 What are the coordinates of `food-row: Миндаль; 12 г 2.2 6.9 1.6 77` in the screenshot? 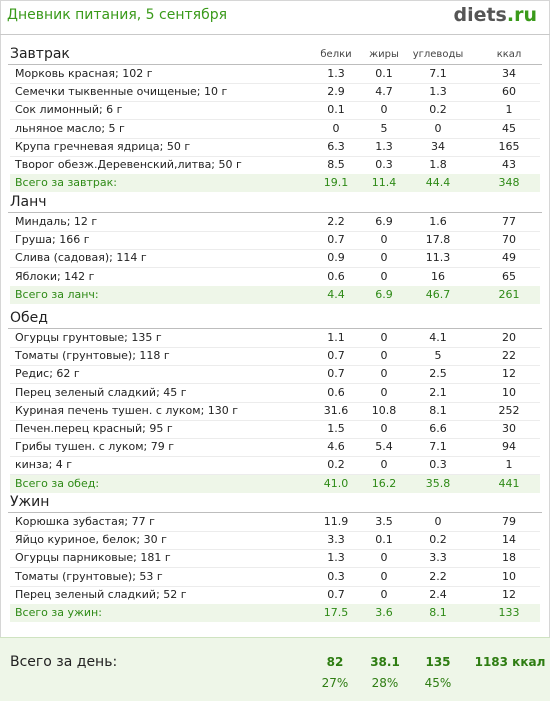 It's located at (275, 222).